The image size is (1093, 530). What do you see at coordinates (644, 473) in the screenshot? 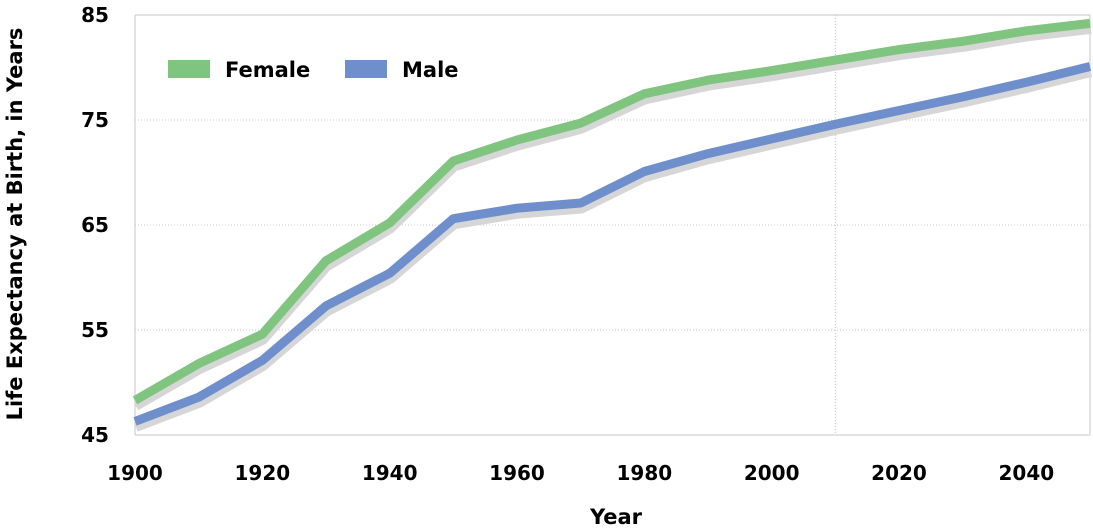
I see `x-tick-label: 1980` at bounding box center [644, 473].